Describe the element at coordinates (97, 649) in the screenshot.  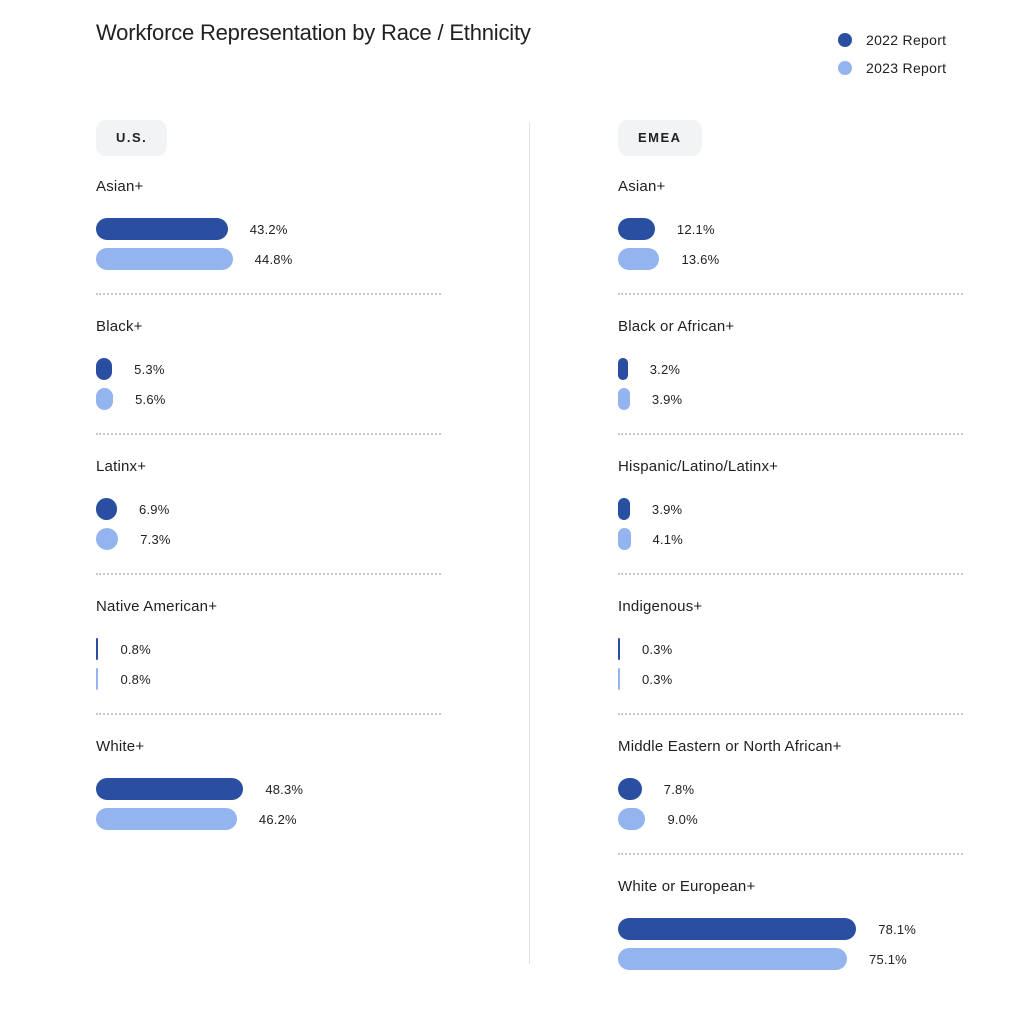
I see `bar-2022-native-american` at that location.